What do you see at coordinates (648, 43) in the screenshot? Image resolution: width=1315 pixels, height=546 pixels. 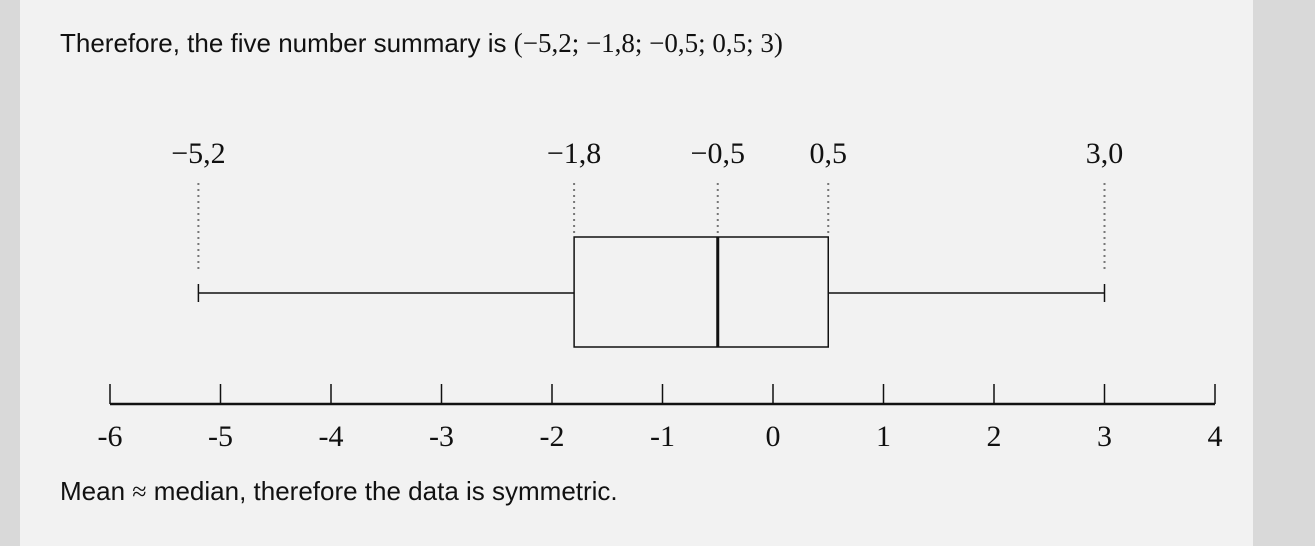 I see `summary-math: (−5,2; −1,8; −0,5; 0,5; 3)` at bounding box center [648, 43].